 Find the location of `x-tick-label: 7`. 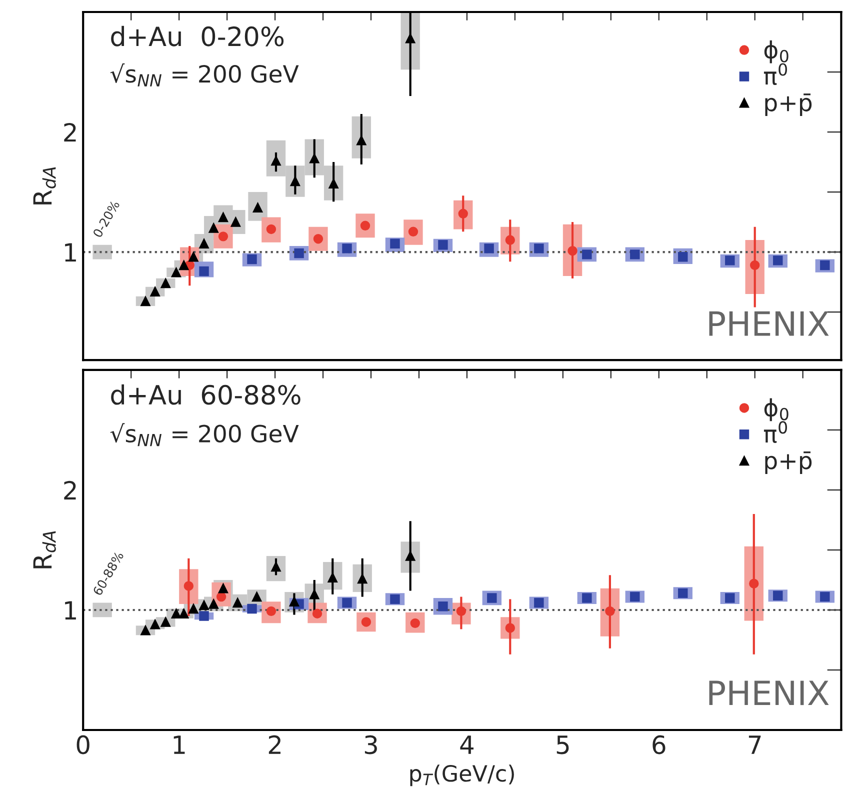

x-tick-label: 7 is located at coordinates (754, 745).